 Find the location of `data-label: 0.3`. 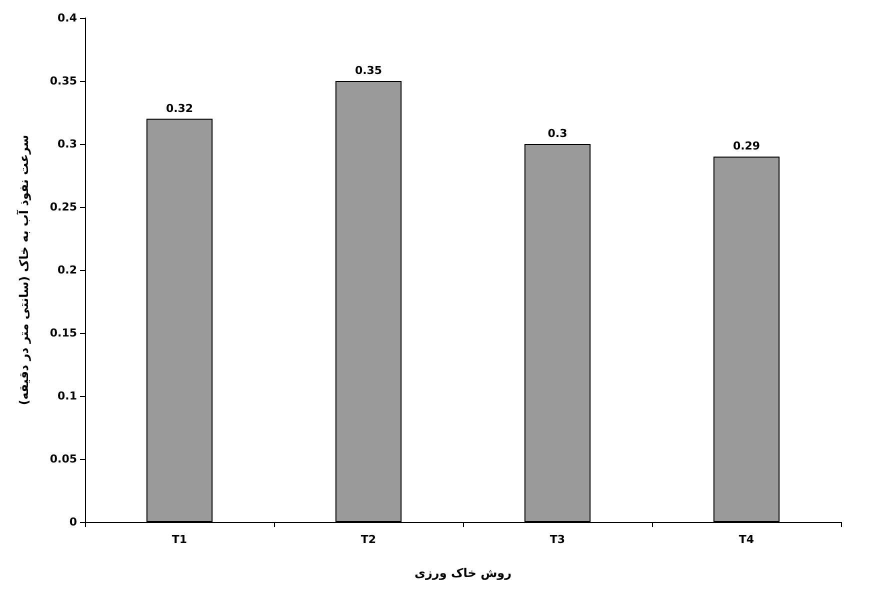

data-label: 0.3 is located at coordinates (558, 133).